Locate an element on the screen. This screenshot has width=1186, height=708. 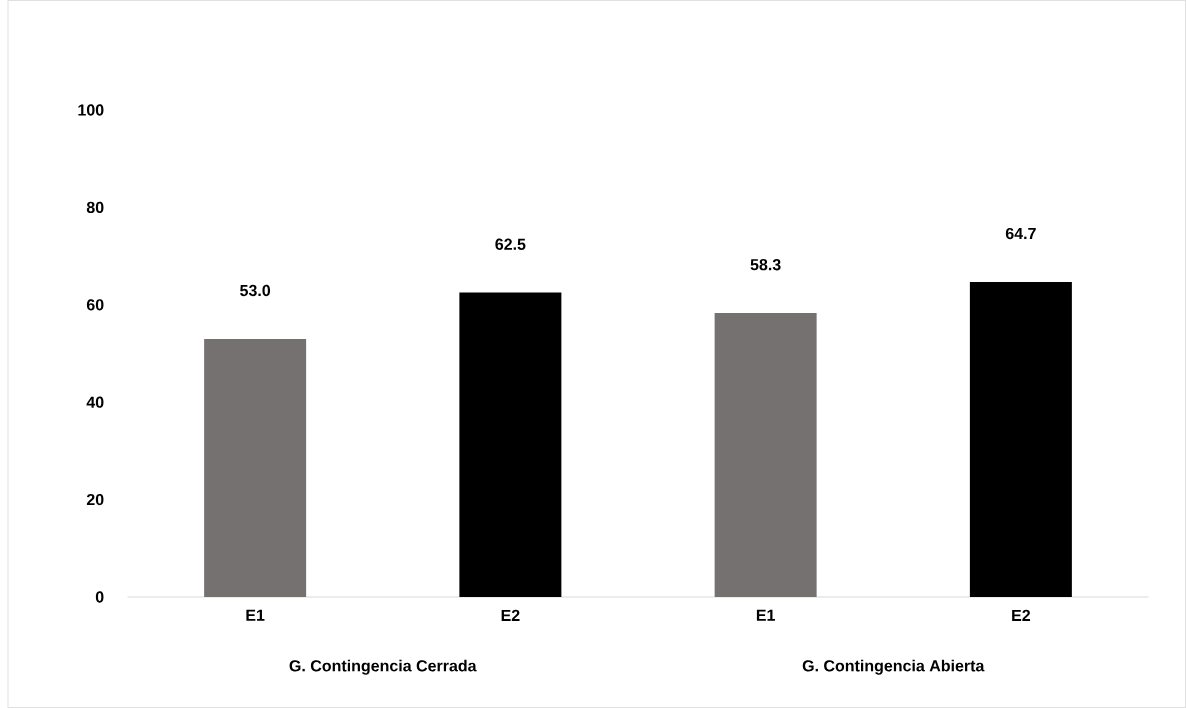
y-tick-label: 20 is located at coordinates (95, 499).